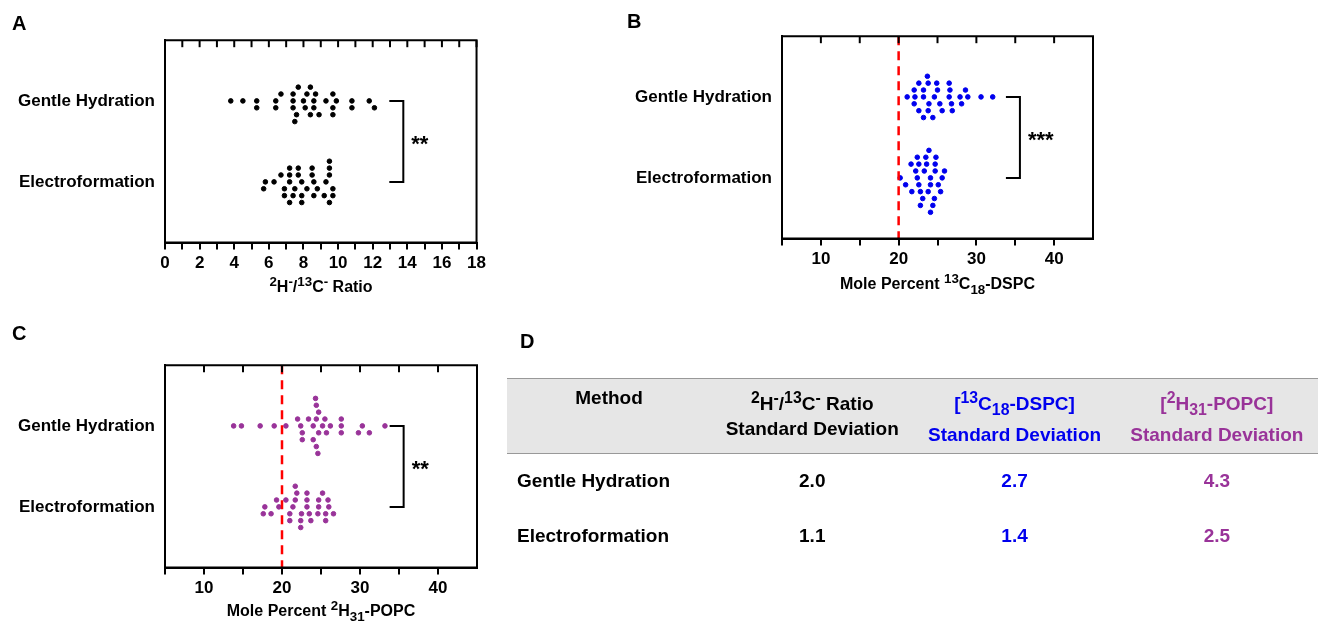  What do you see at coordinates (234, 263) in the screenshot?
I see `x-tick-label: 4` at bounding box center [234, 263].